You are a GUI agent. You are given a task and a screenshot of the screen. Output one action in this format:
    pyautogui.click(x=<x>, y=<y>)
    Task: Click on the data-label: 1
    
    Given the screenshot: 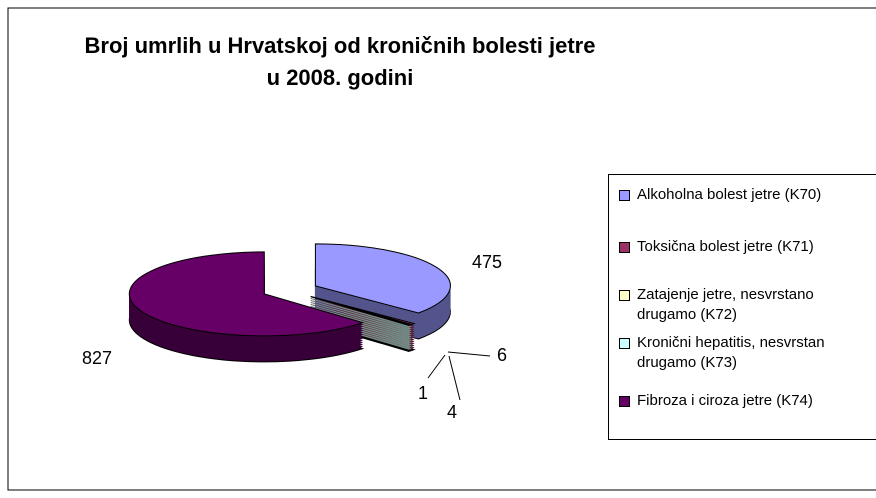 What is the action you would take?
    pyautogui.click(x=423, y=393)
    